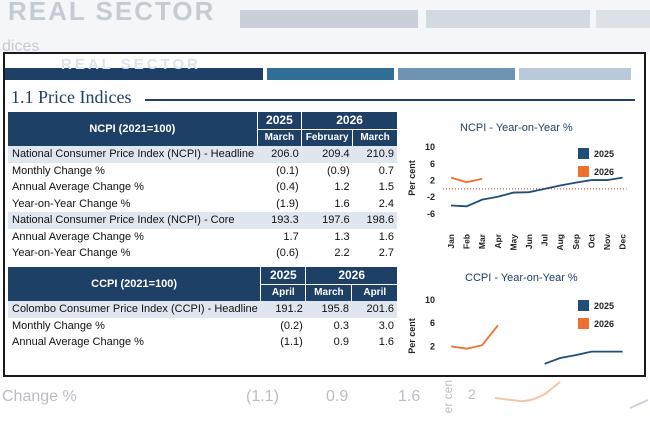 Image resolution: width=650 pixels, height=430 pixels. What do you see at coordinates (576, 242) in the screenshot?
I see `x-tick-label: Sep` at bounding box center [576, 242].